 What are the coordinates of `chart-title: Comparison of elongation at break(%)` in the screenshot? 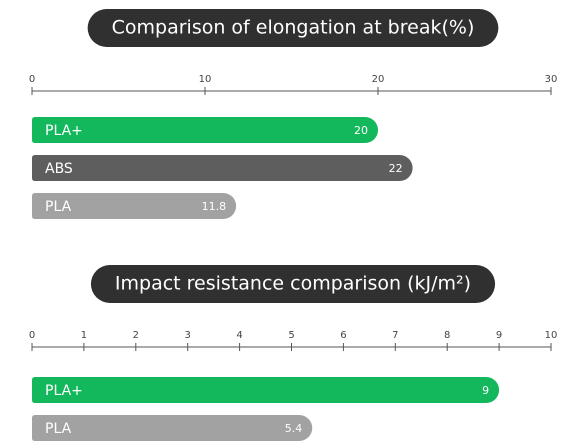 It's located at (293, 28).